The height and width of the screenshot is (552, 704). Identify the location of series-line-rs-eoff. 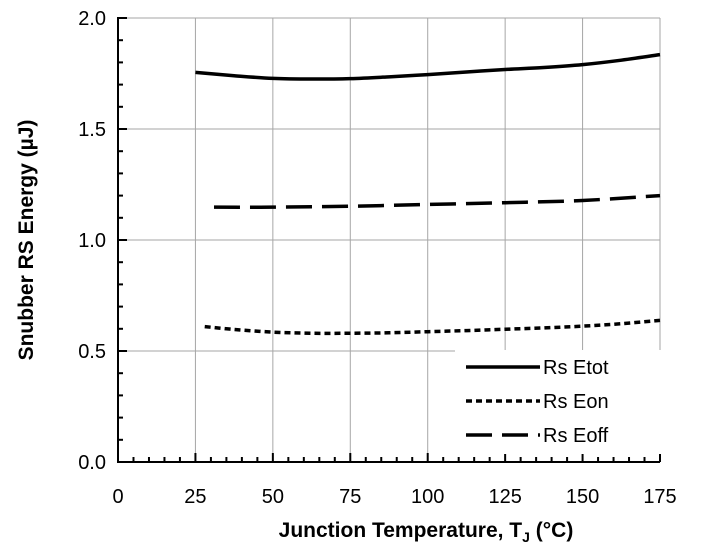
(437, 201).